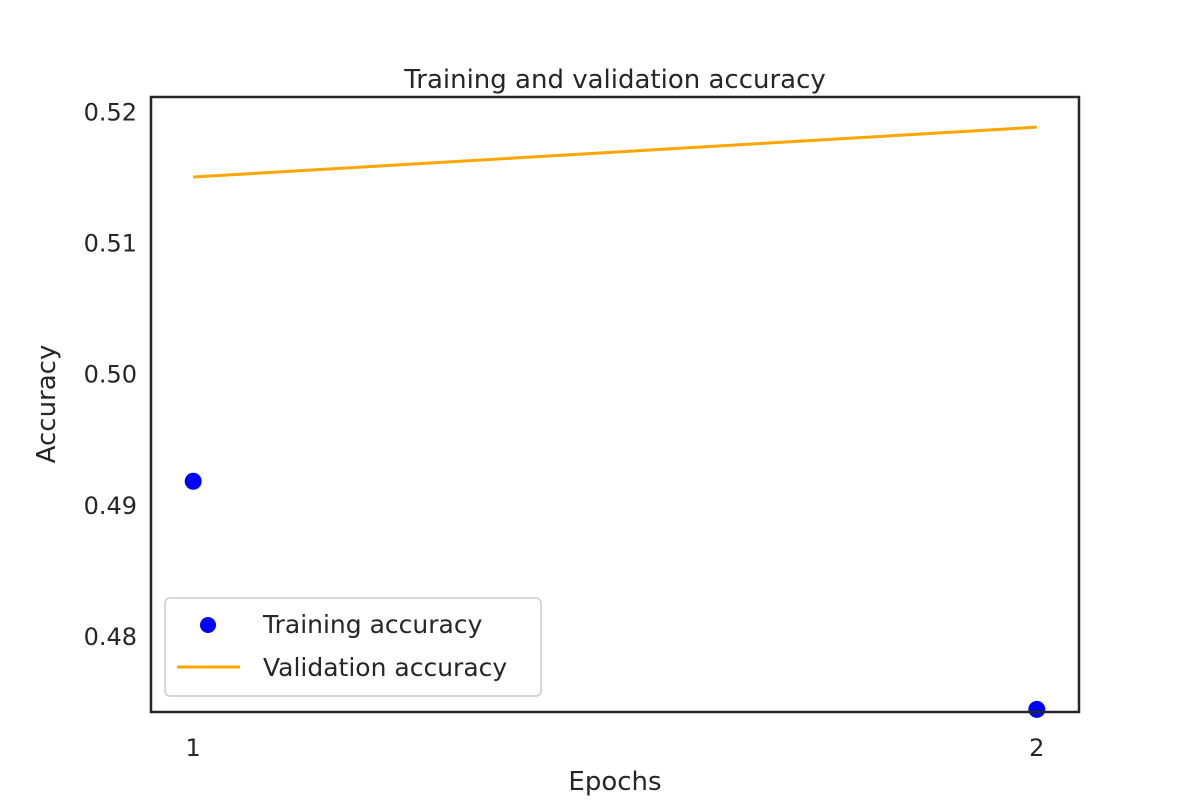 The image size is (1200, 800). I want to click on legend-box, so click(353, 647).